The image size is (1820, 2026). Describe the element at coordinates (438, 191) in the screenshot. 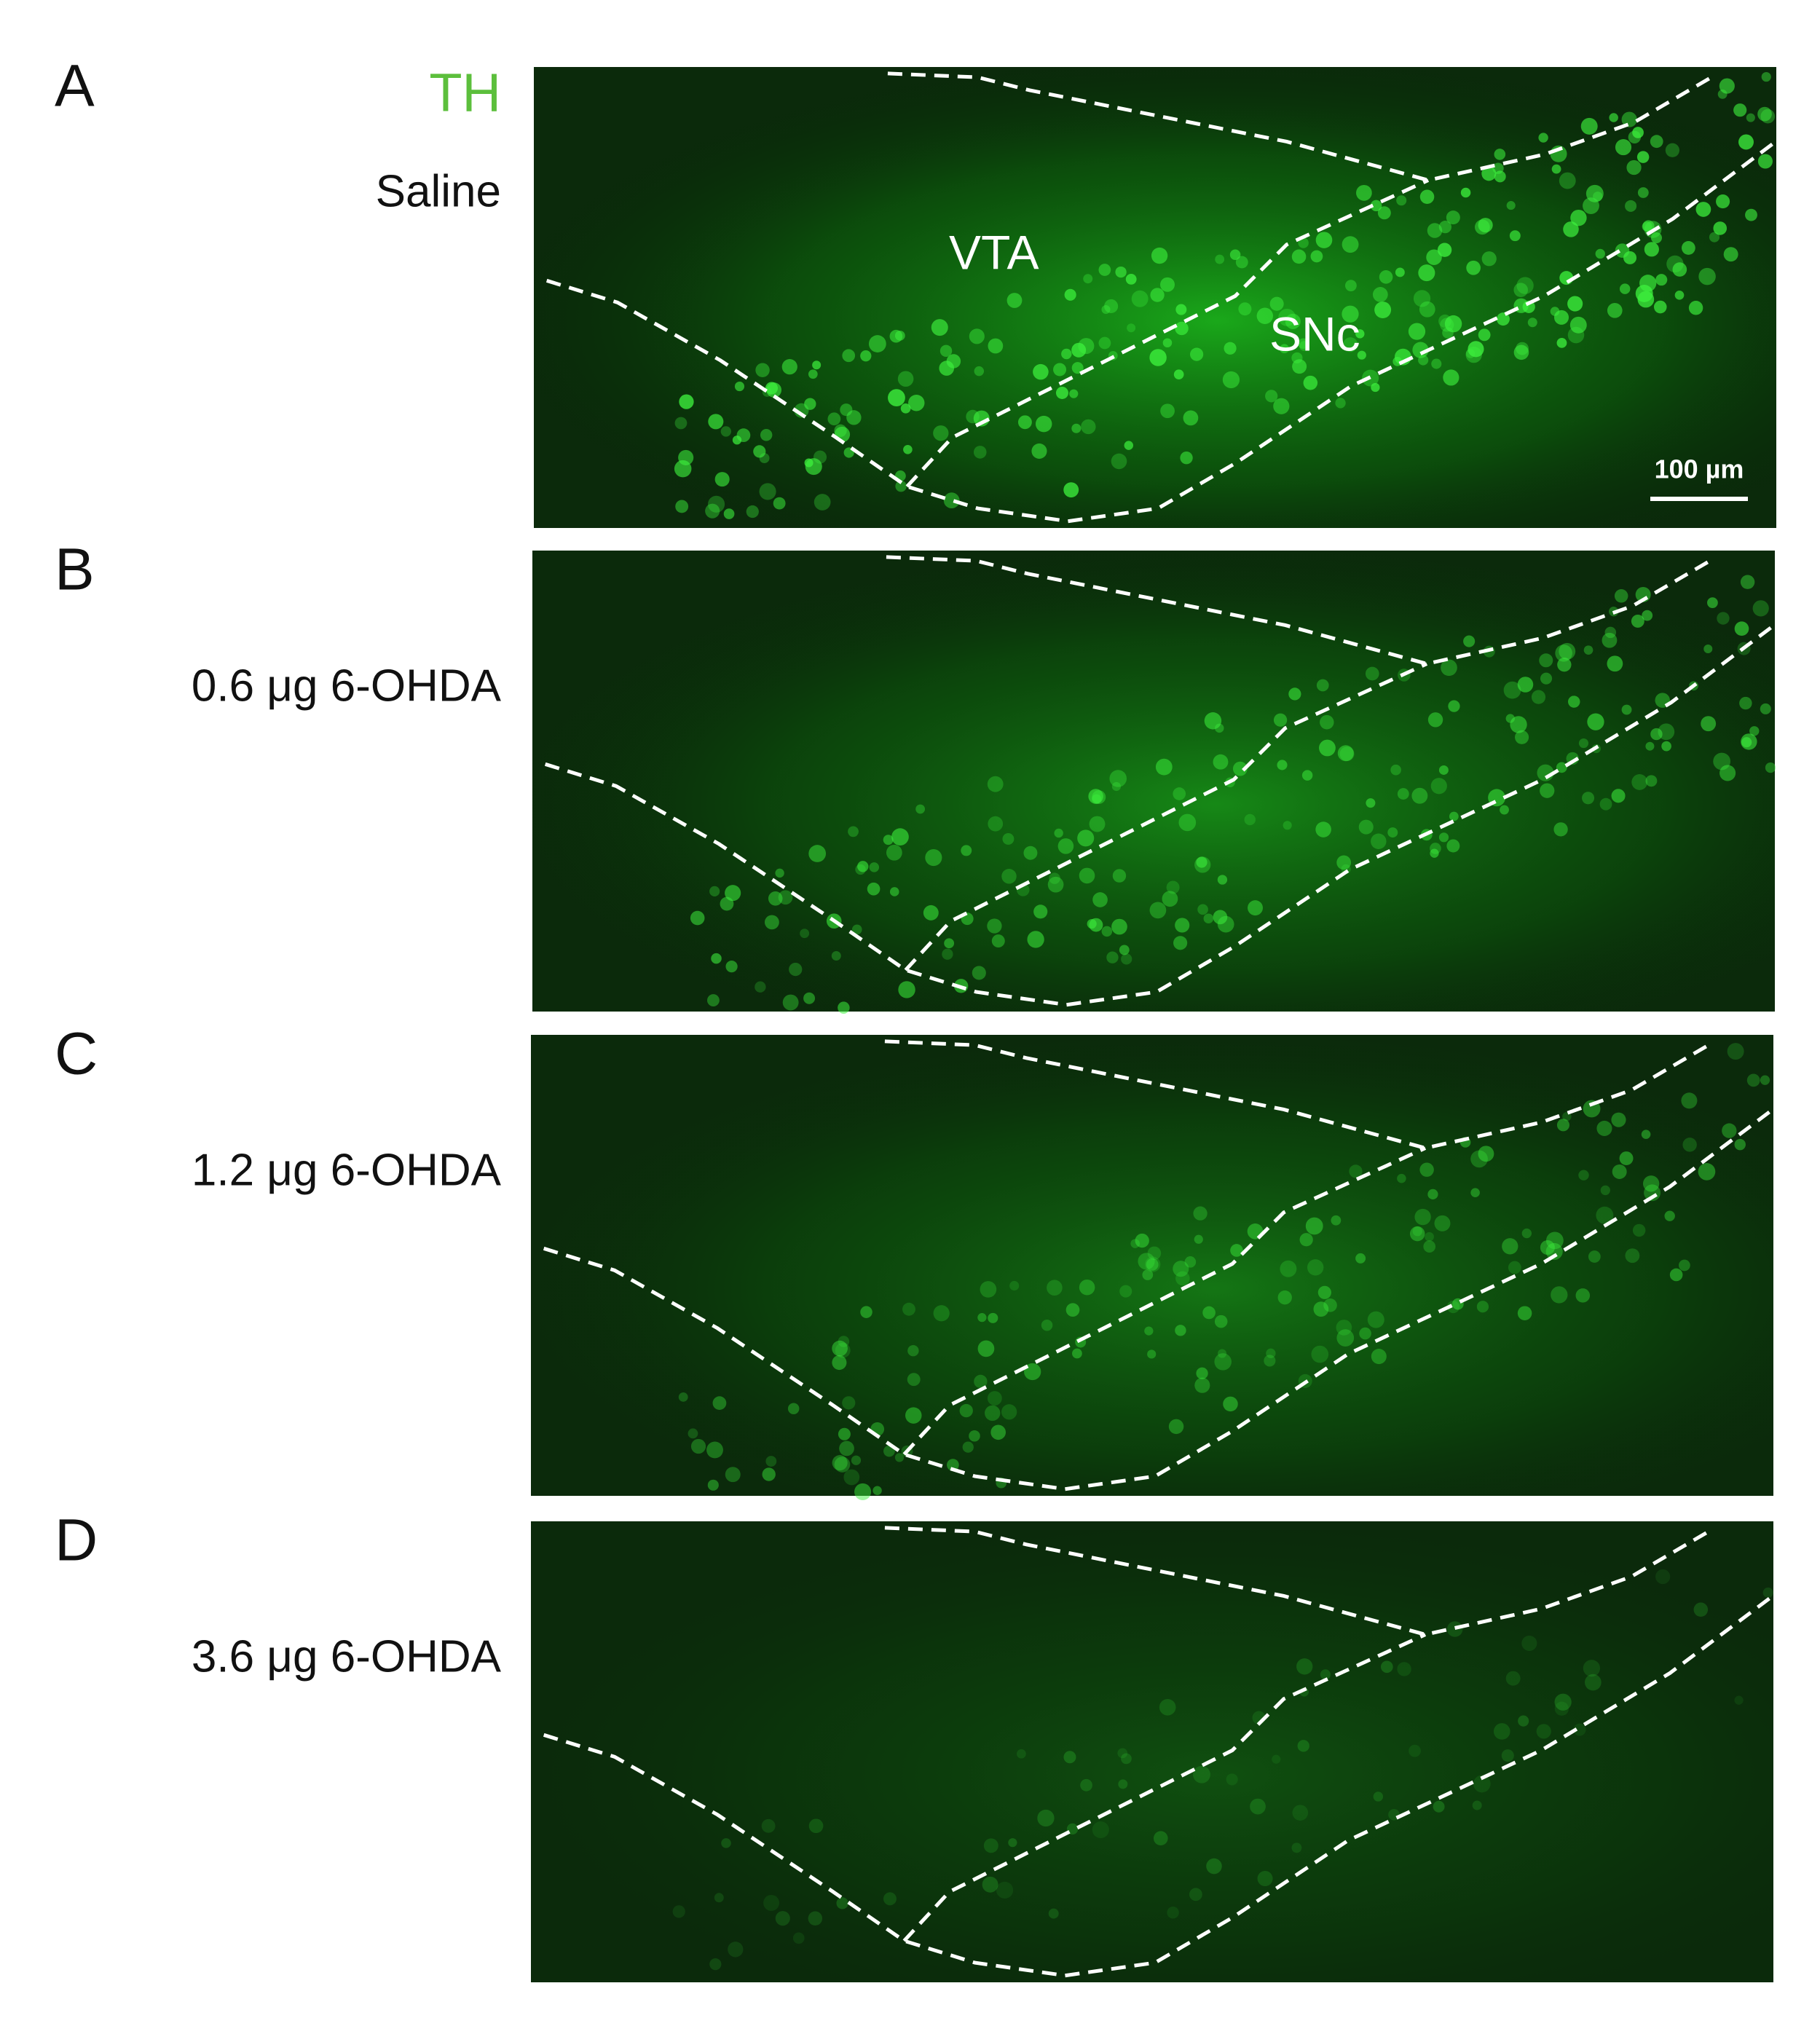

I see `condition-label: Saline` at that location.